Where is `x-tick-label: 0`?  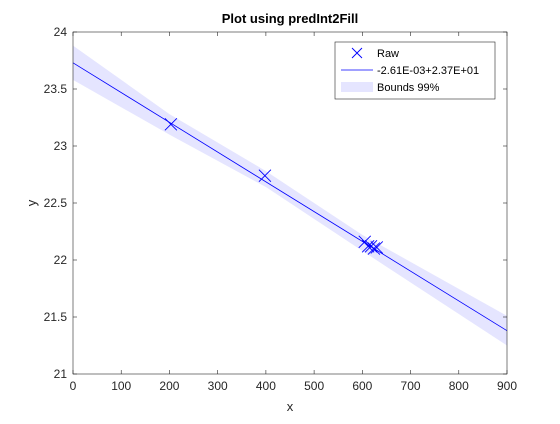 x-tick-label: 0 is located at coordinates (73, 386).